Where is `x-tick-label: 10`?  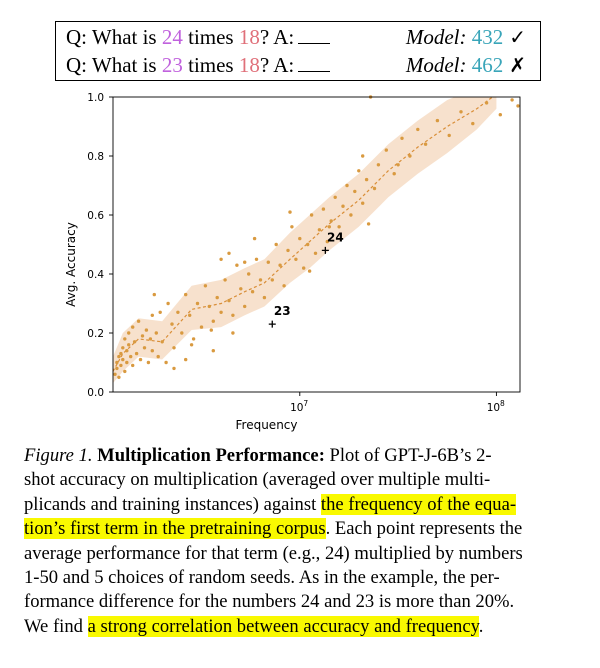
x-tick-label: 10 is located at coordinates (296, 408).